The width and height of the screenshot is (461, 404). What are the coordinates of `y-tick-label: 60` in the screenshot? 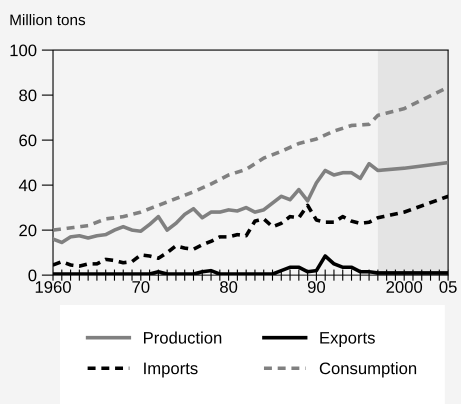 It's located at (27, 140).